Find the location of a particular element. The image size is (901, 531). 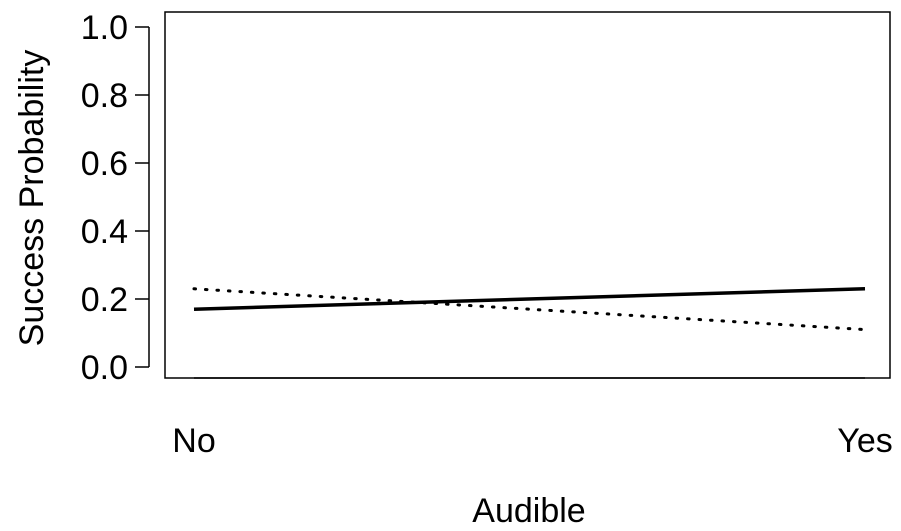

y-axis: 0.0 0.2 0.4 0.6 0.8 1.0 Success Probability is located at coordinates (81, 198).